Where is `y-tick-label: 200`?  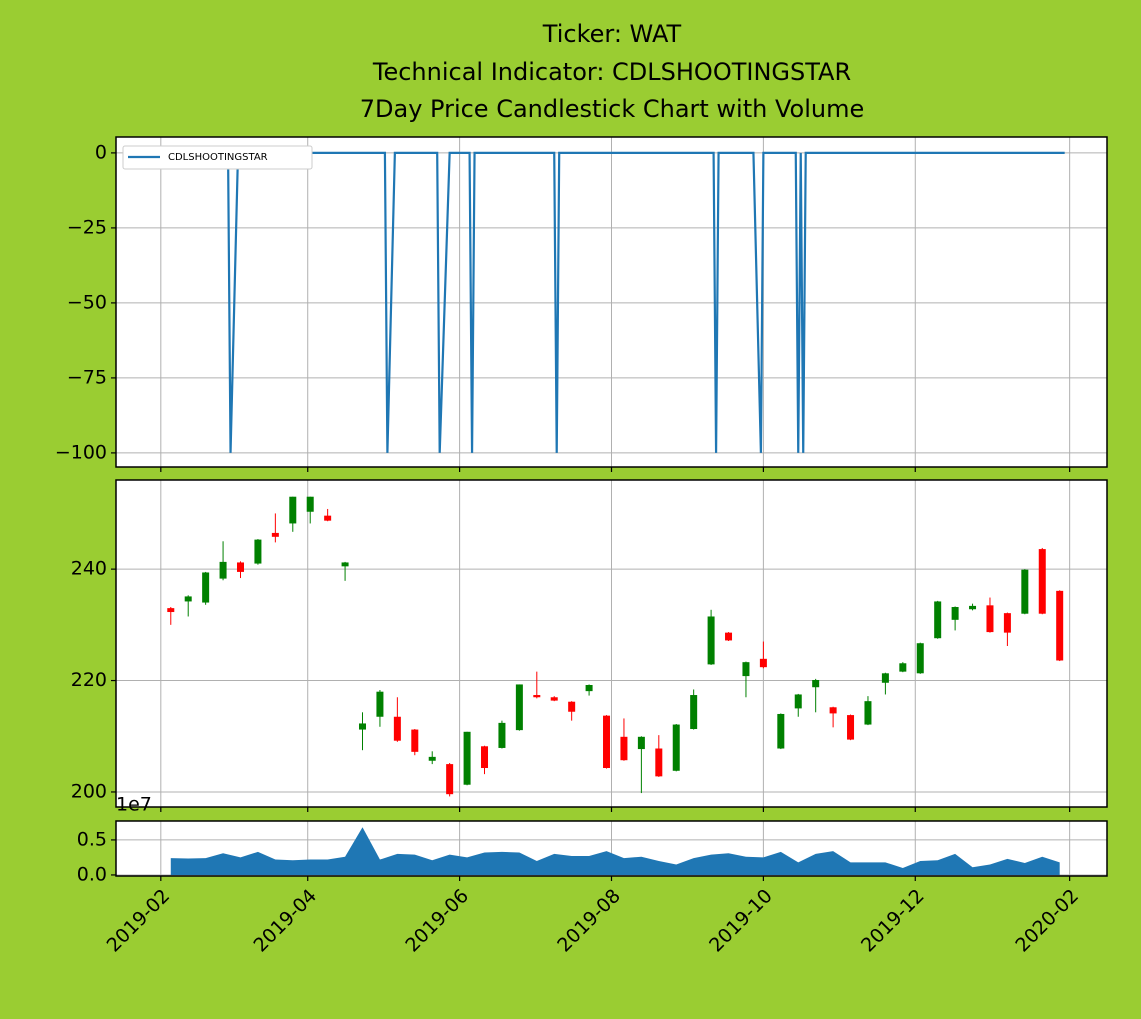 y-tick-label: 200 is located at coordinates (89, 791).